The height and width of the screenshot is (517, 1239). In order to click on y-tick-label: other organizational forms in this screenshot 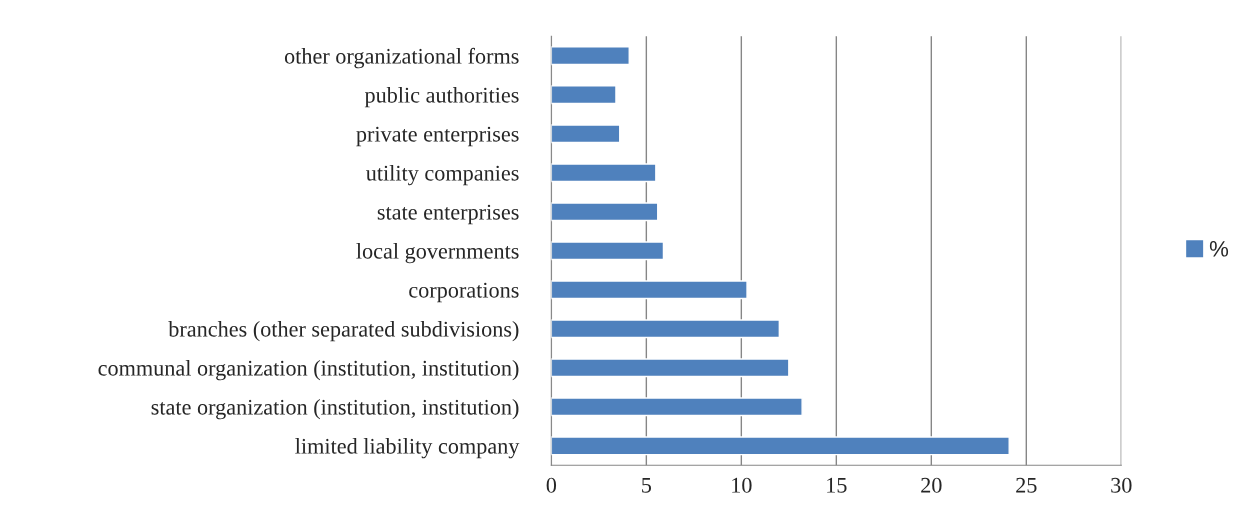, I will do `click(401, 58)`.